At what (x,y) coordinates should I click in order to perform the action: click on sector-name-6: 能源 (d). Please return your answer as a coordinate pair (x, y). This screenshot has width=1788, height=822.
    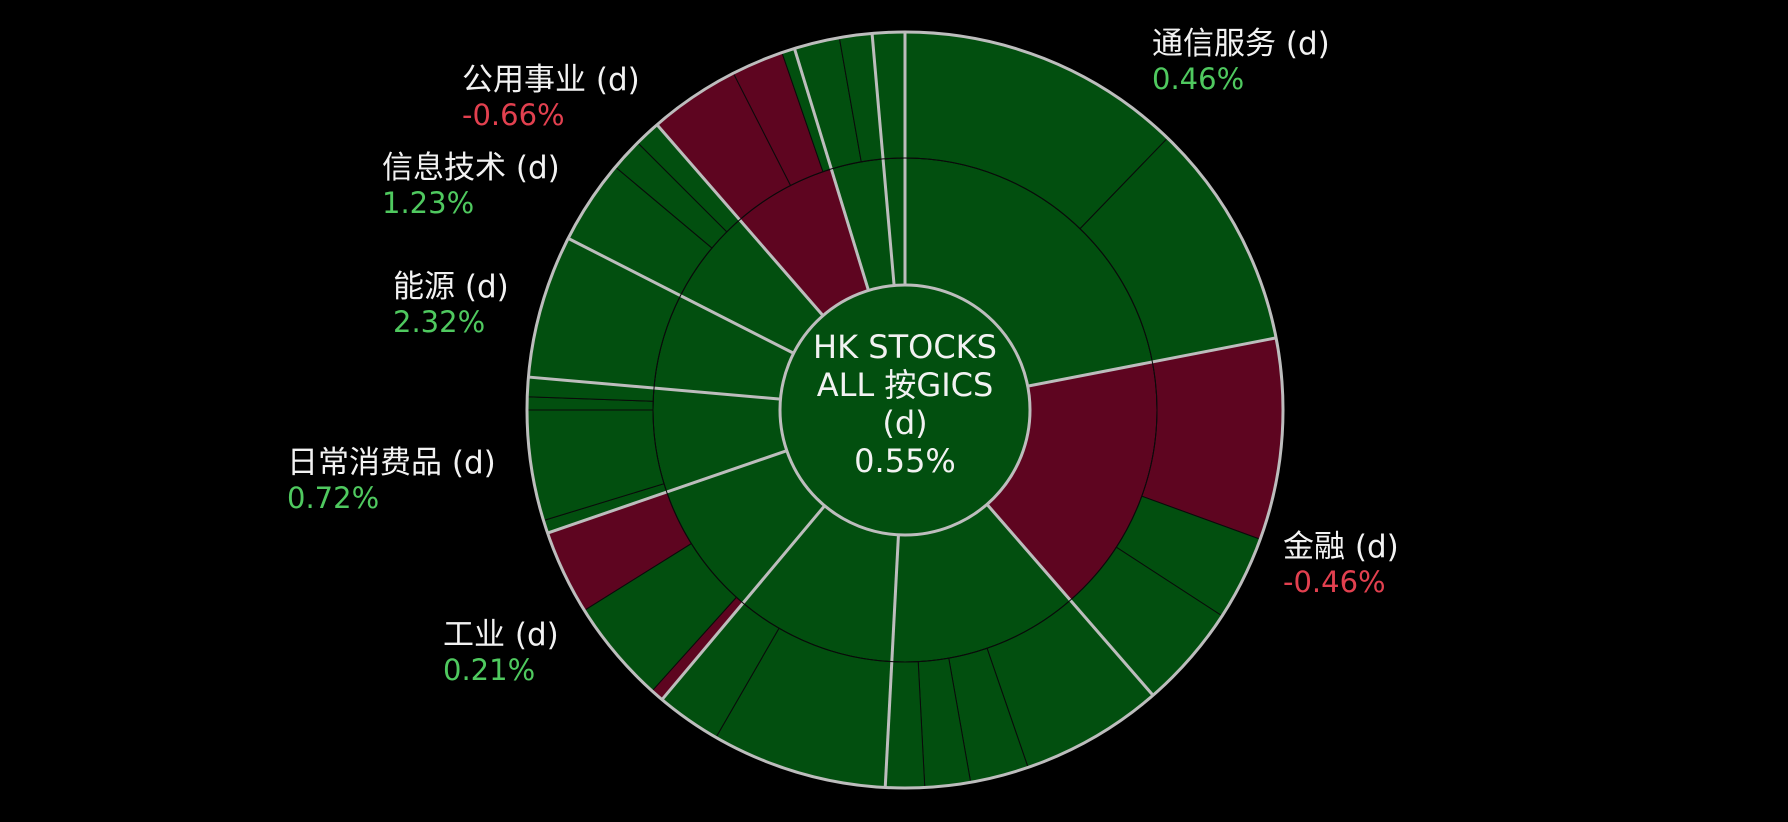
    Looking at the image, I should click on (451, 287).